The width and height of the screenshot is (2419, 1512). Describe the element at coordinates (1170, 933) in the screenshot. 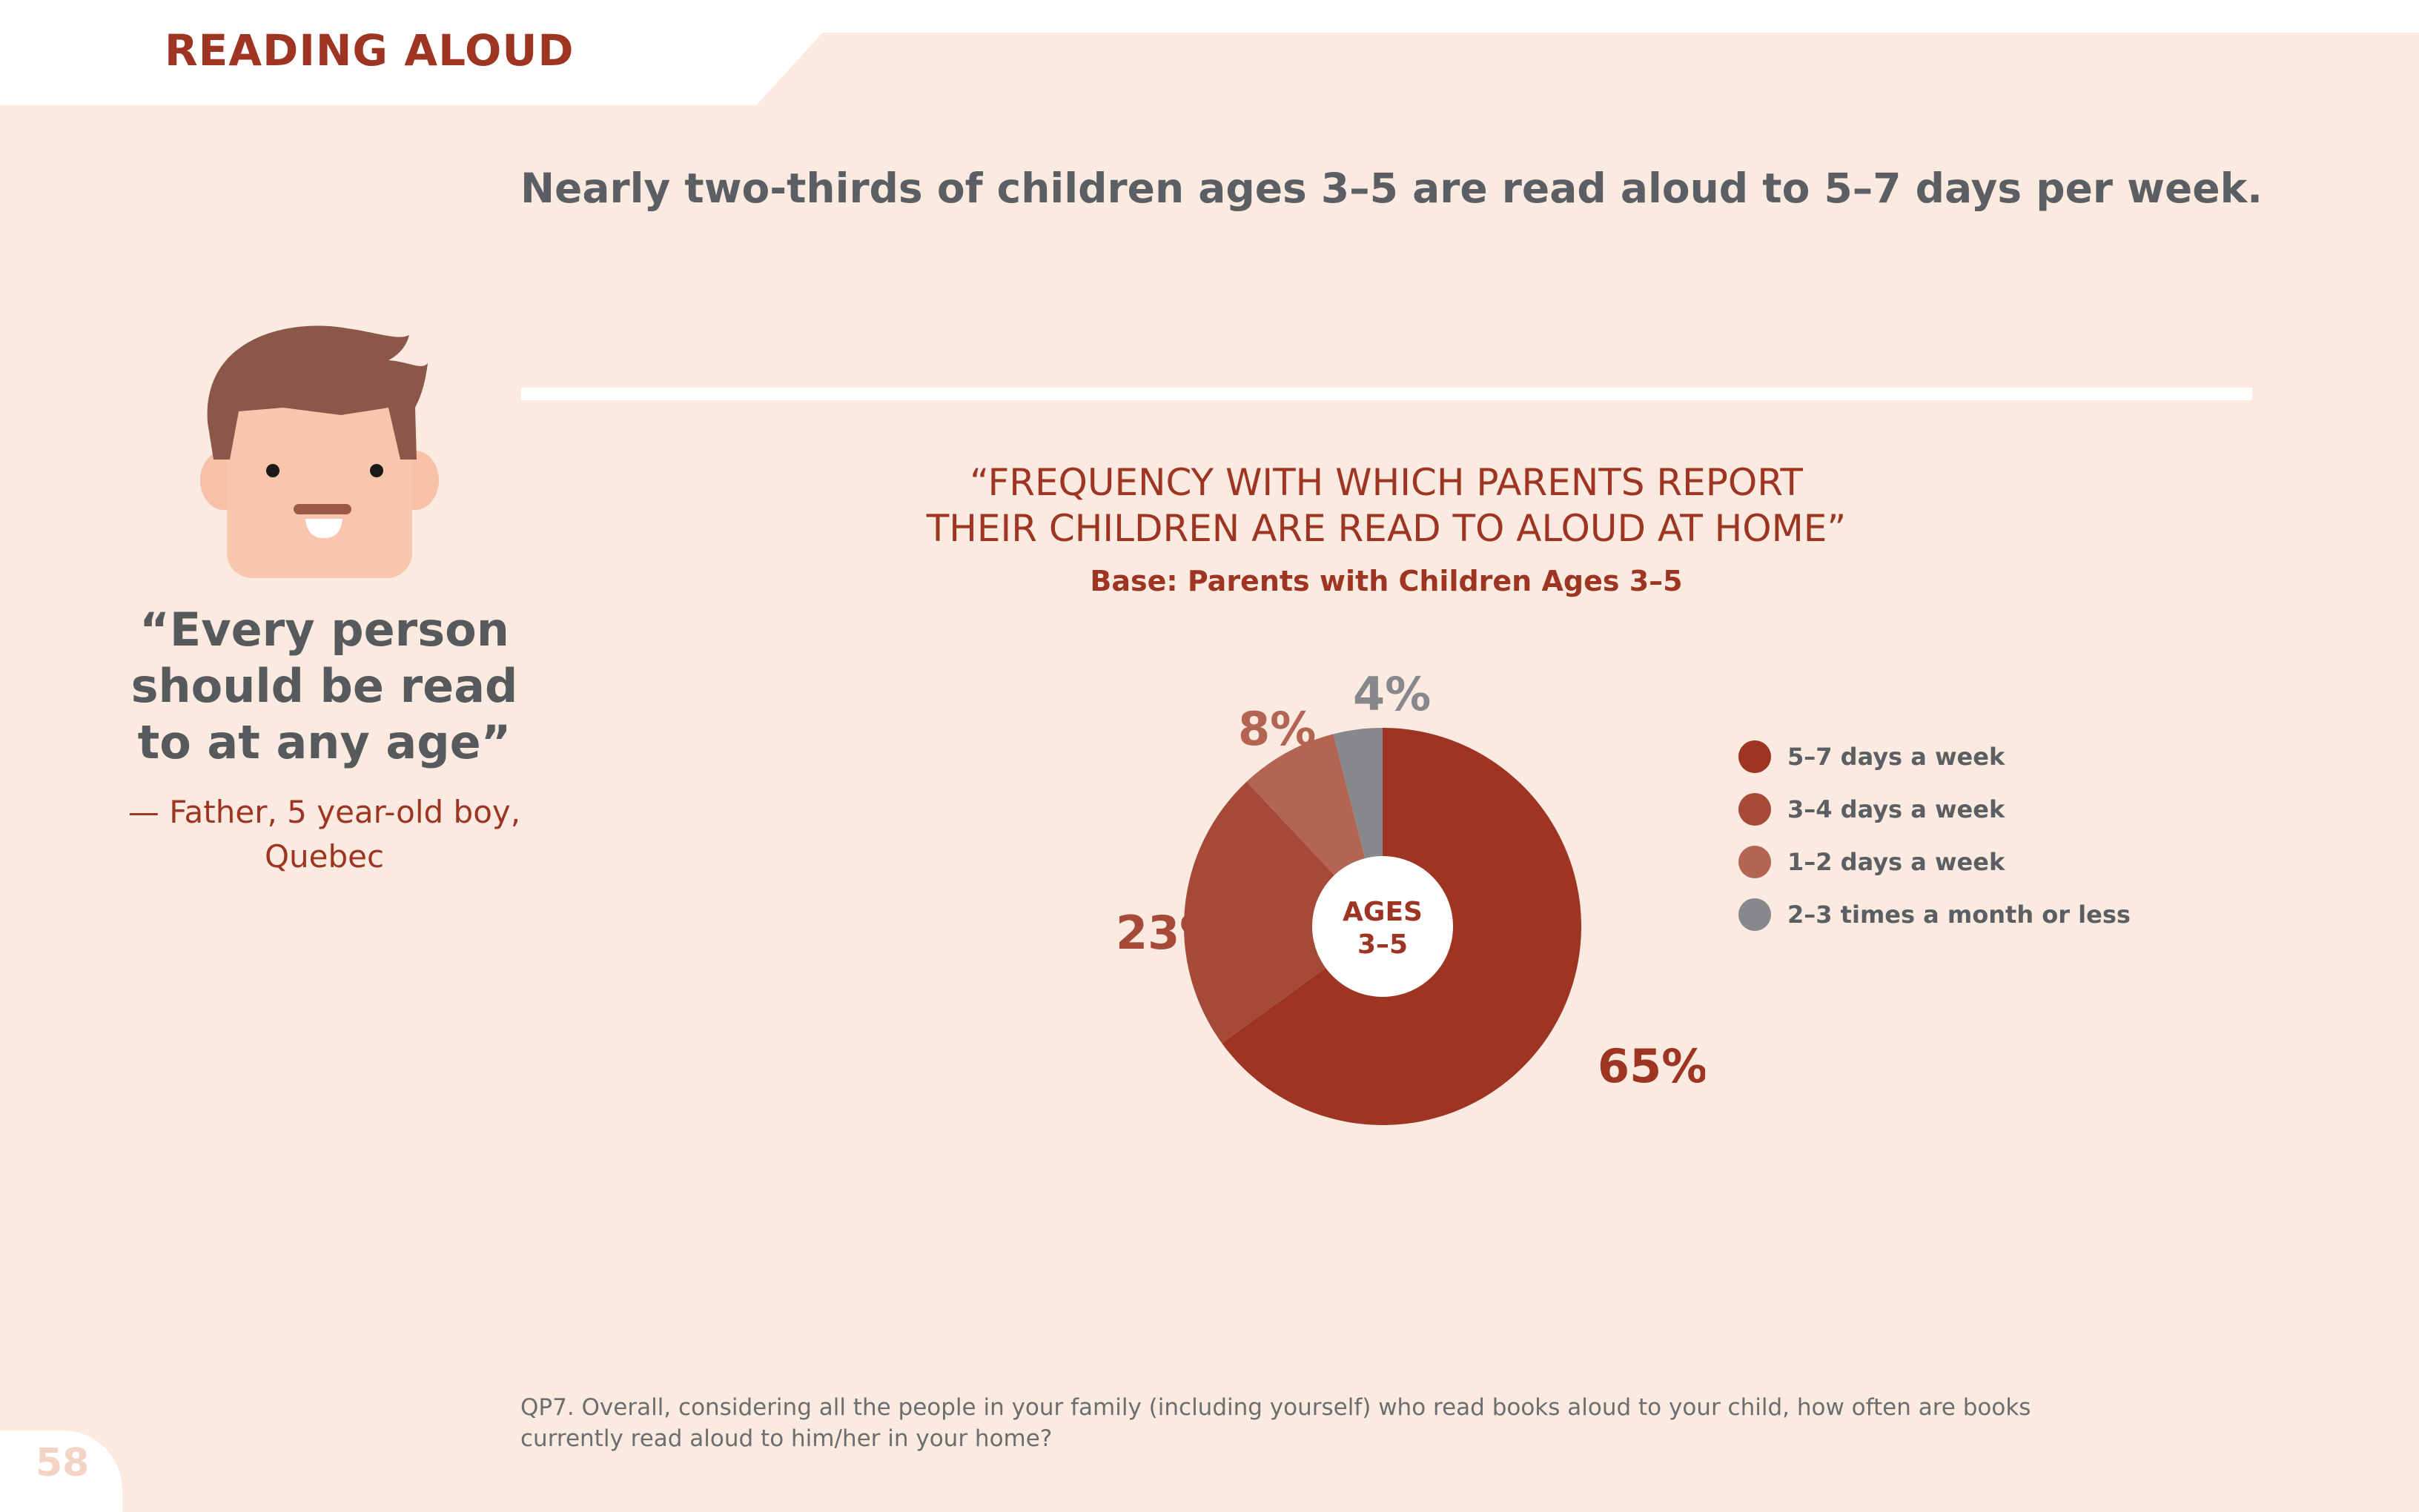

I see `slice-value-label: 23%` at that location.